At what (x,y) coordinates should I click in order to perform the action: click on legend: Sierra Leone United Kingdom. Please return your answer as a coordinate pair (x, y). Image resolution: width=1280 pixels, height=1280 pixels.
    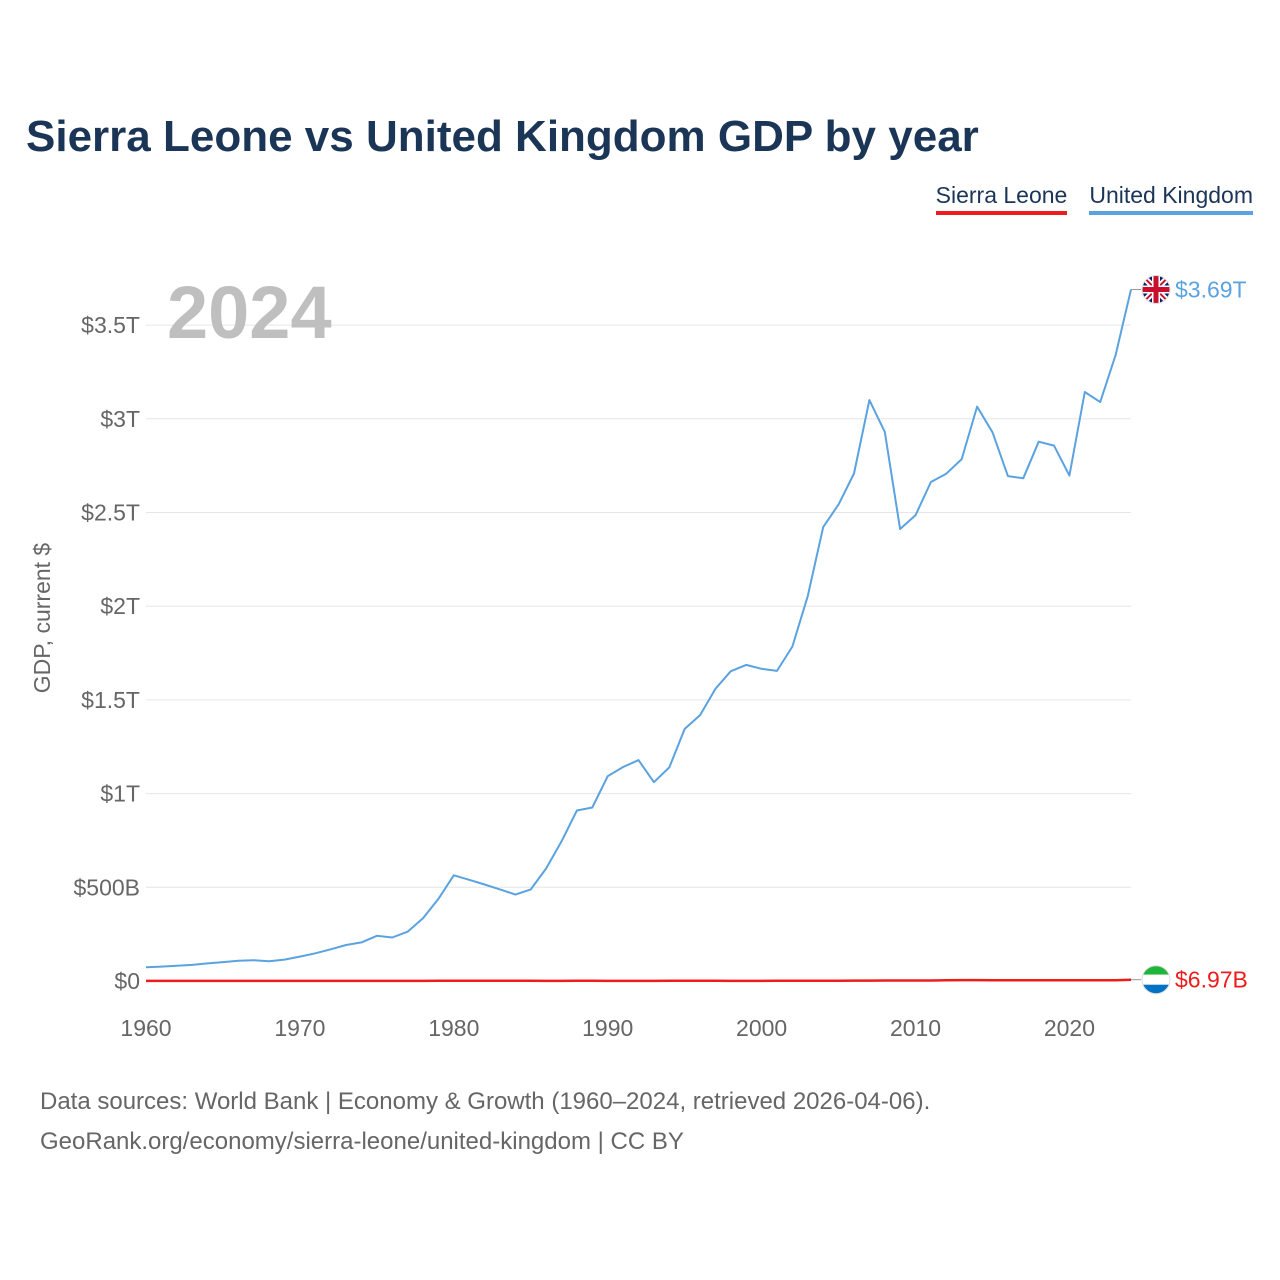
    Looking at the image, I should click on (1094, 198).